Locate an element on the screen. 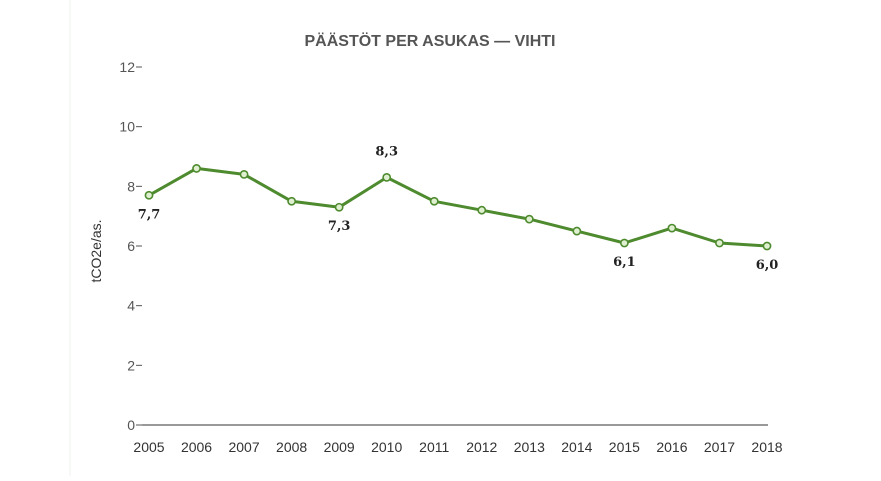  data-label: 8,3 is located at coordinates (386, 151).